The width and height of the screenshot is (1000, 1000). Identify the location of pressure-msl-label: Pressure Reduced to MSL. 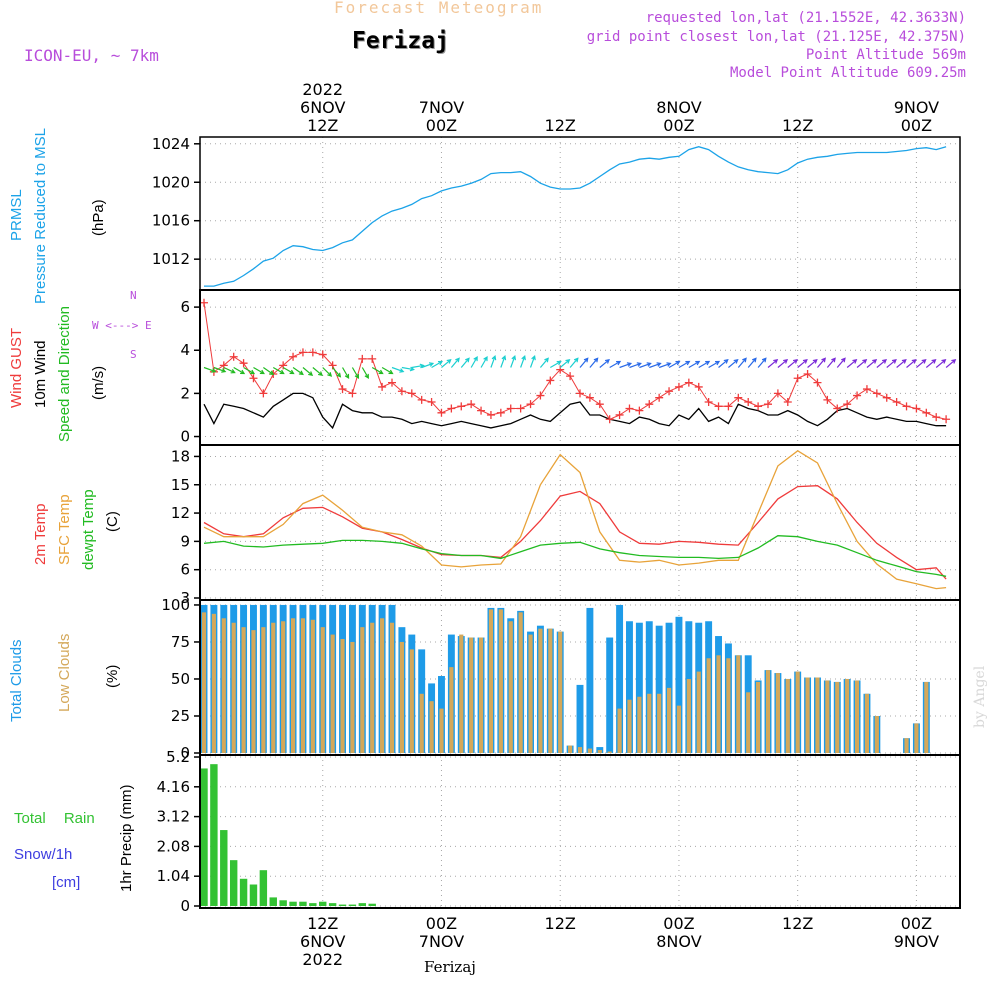
(40, 216).